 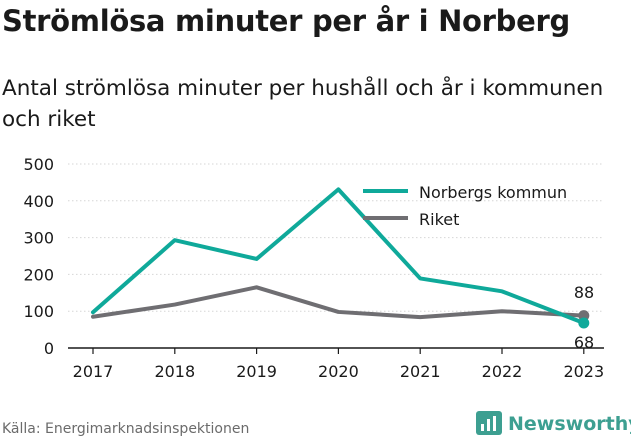 What do you see at coordinates (465, 206) in the screenshot?
I see `legend: Norbergs kommun Riket` at bounding box center [465, 206].